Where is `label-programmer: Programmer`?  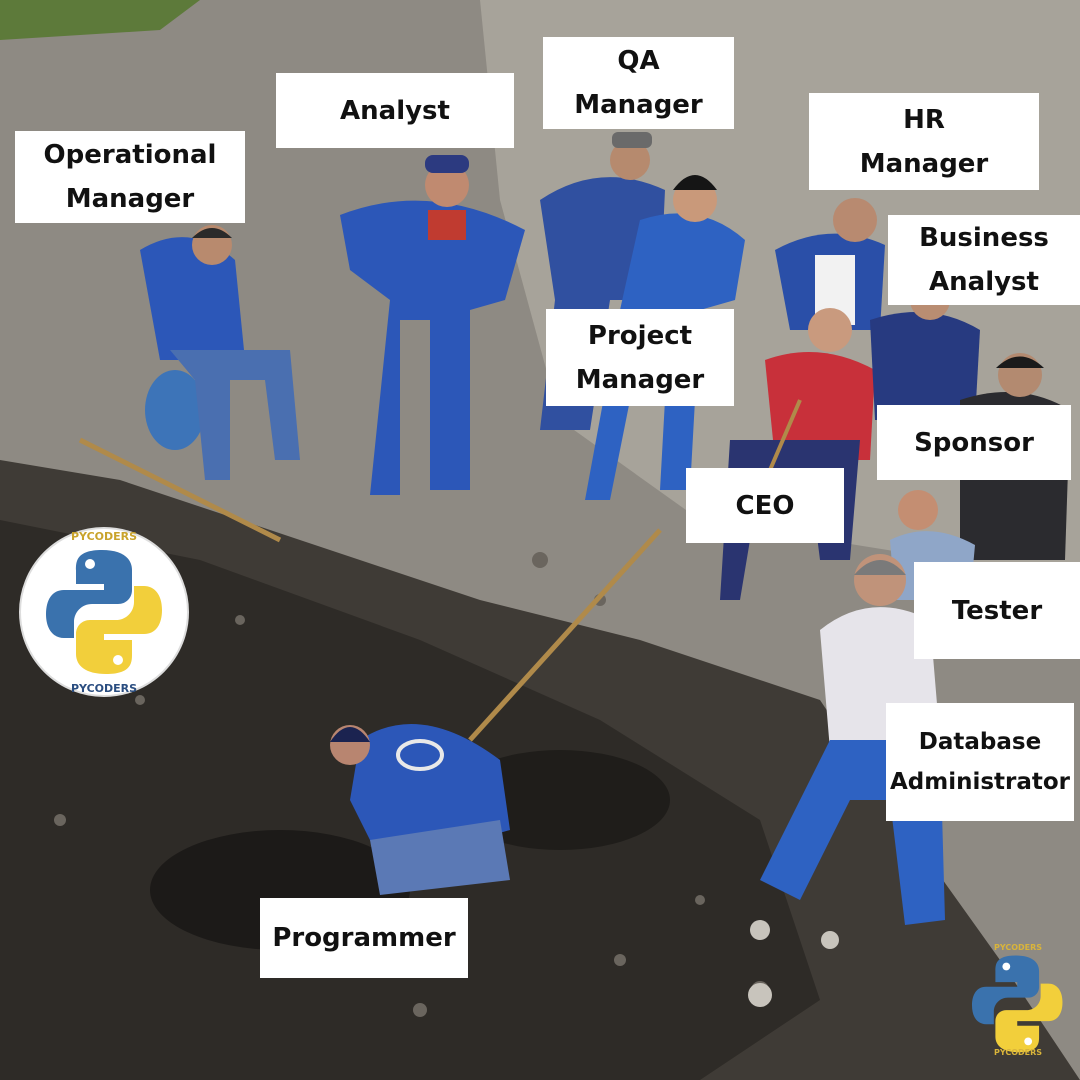 label-programmer: Programmer is located at coordinates (364, 938).